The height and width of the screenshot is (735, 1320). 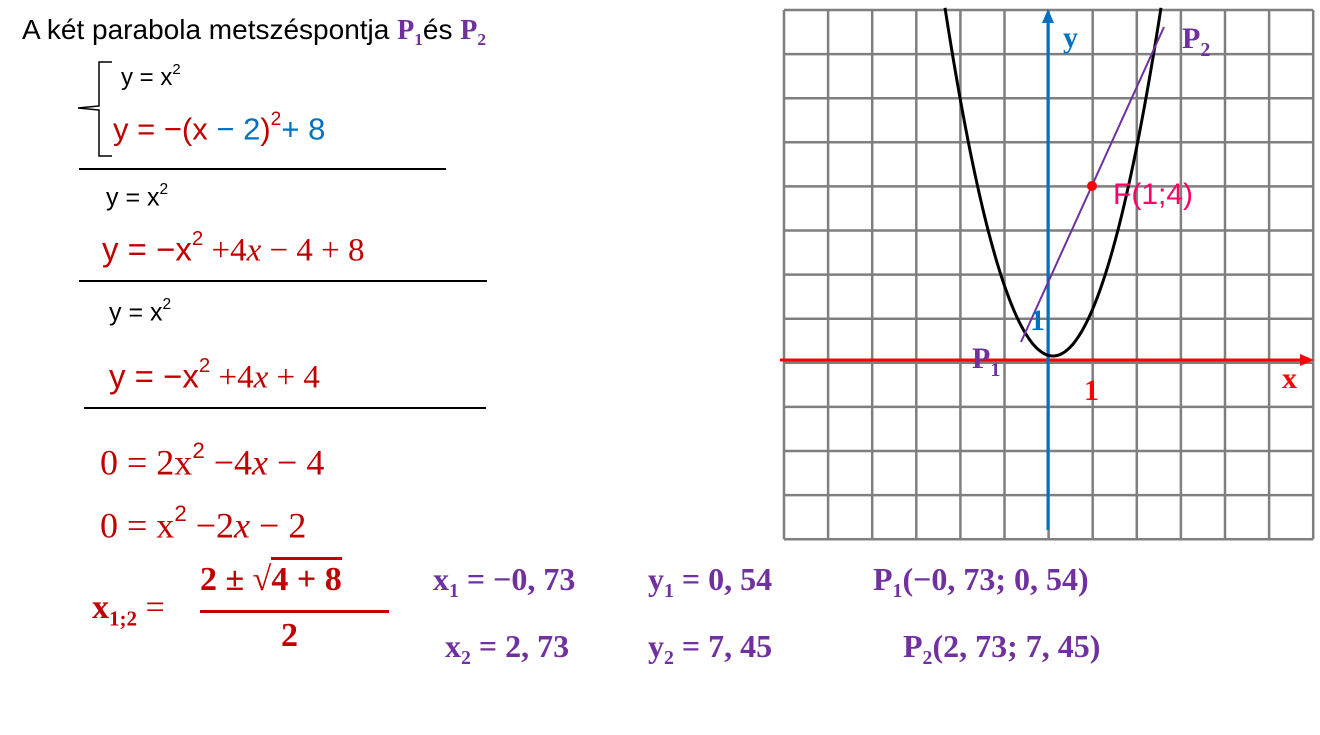 What do you see at coordinates (1048, 16) in the screenshot?
I see `y-axis-arrow-icon` at bounding box center [1048, 16].